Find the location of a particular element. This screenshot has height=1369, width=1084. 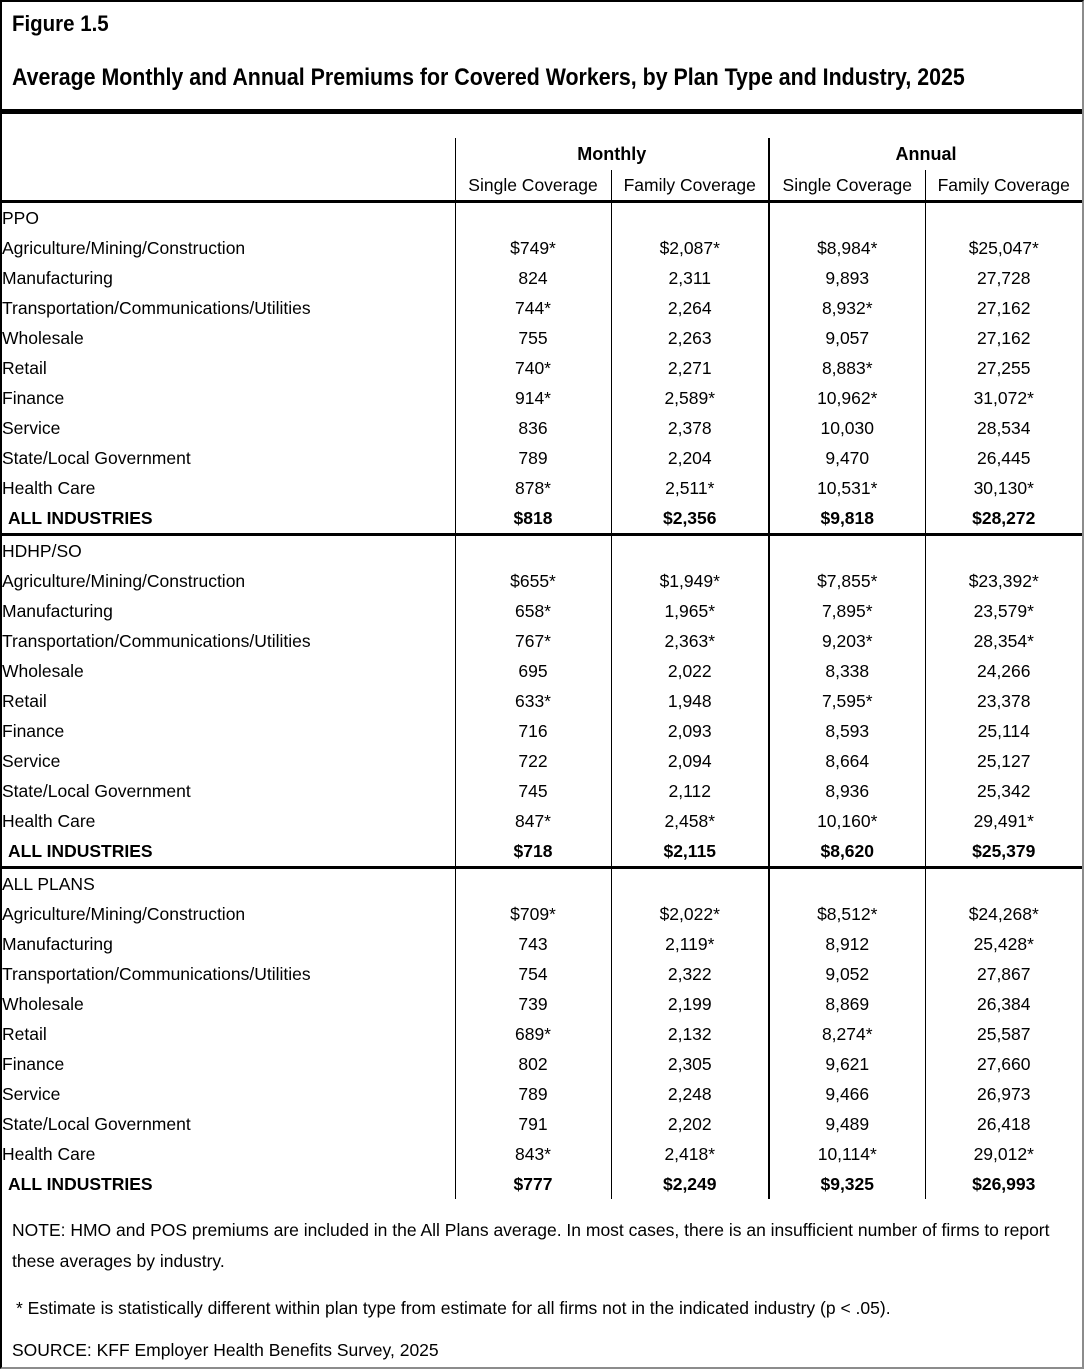

table-row: Finance 802 2,305 9,621 27,660 is located at coordinates (542, 1064).